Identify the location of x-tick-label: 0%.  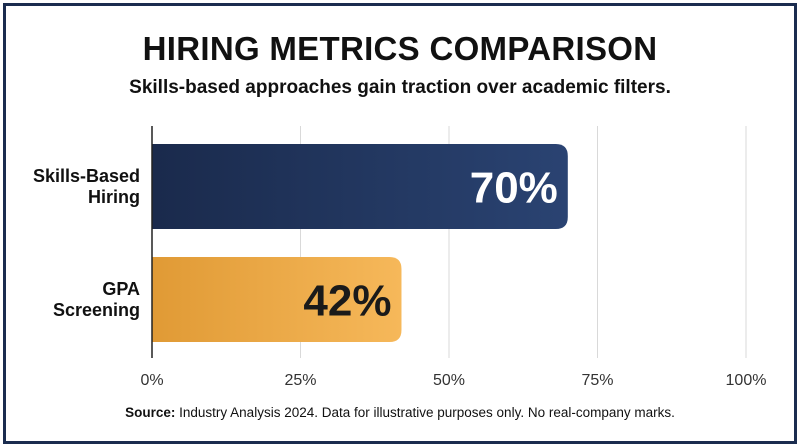
(151, 380).